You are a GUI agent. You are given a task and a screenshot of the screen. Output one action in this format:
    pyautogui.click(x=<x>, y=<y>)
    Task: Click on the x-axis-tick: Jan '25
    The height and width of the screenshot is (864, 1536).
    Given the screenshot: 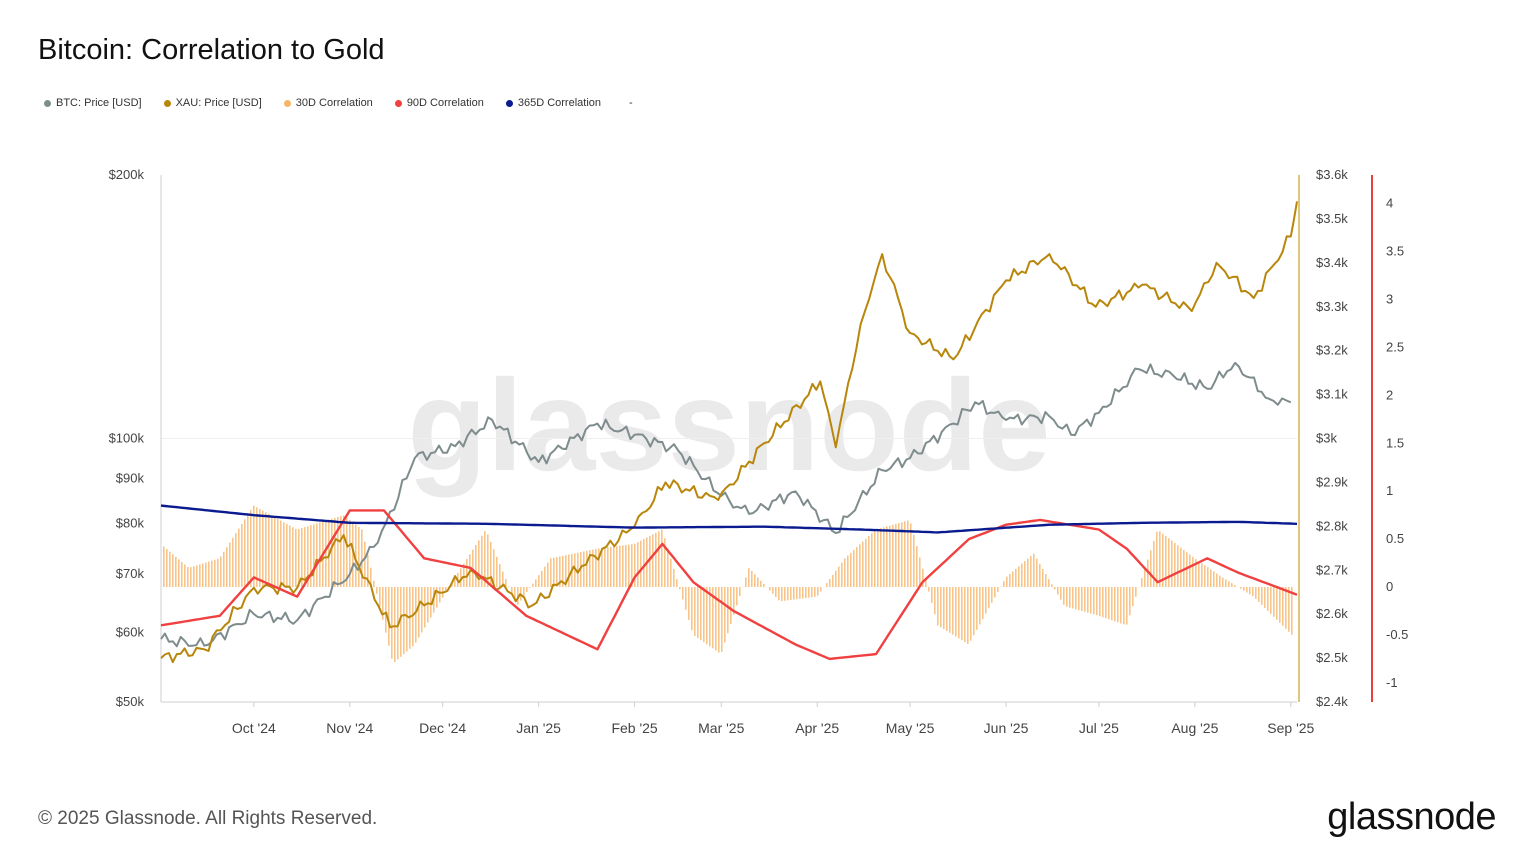 What is the action you would take?
    pyautogui.click(x=538, y=728)
    